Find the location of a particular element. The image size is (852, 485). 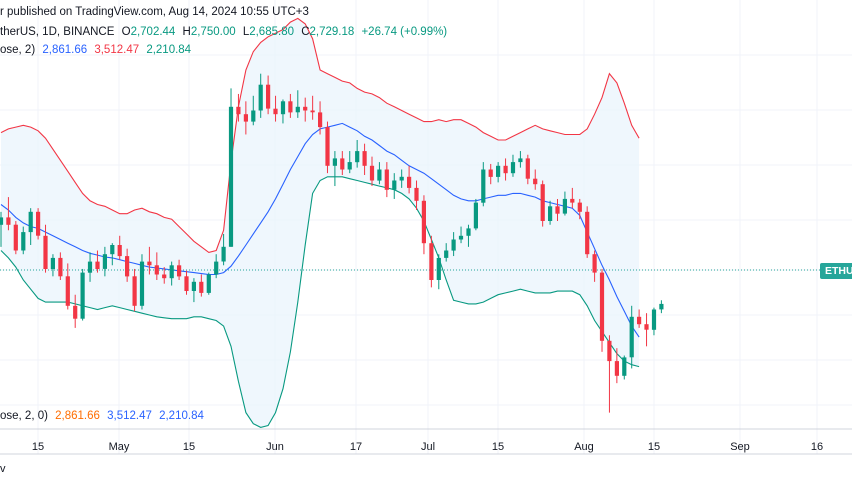

bb-lower-value: 2,210.84 is located at coordinates (169, 50).